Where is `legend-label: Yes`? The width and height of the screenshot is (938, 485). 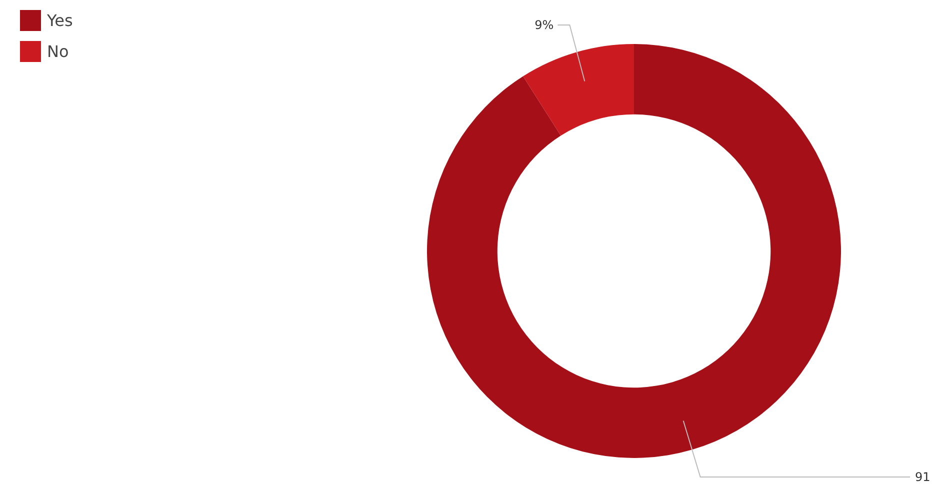 legend-label: Yes is located at coordinates (59, 20).